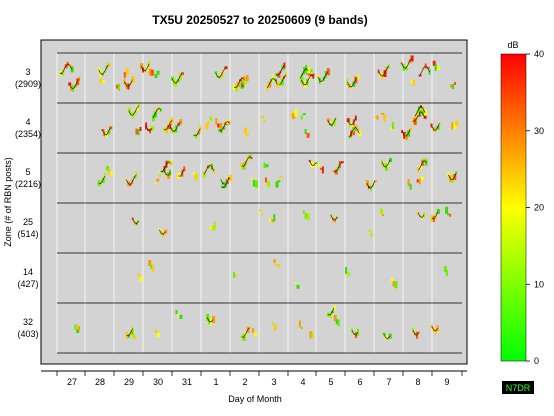 This screenshot has width=554, height=416. Describe the element at coordinates (215, 382) in the screenshot. I see `x-tick-label: 1` at that location.